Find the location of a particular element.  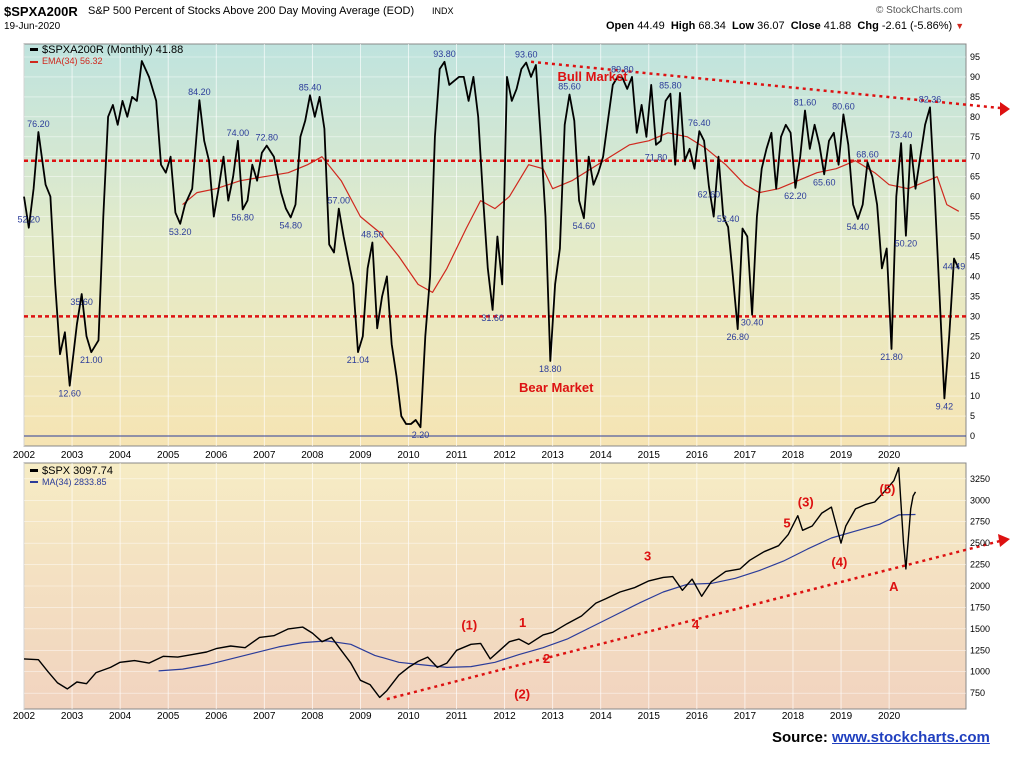

top-y-tick-label: 75 is located at coordinates (975, 137).